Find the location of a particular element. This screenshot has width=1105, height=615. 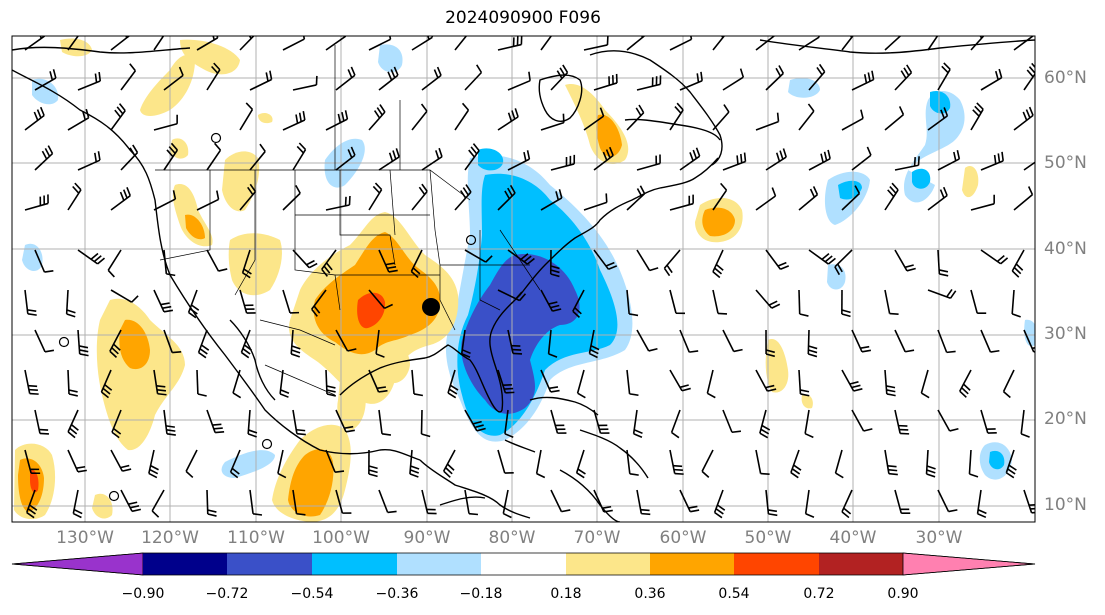

colorbar-tick: 0.54 is located at coordinates (734, 594).